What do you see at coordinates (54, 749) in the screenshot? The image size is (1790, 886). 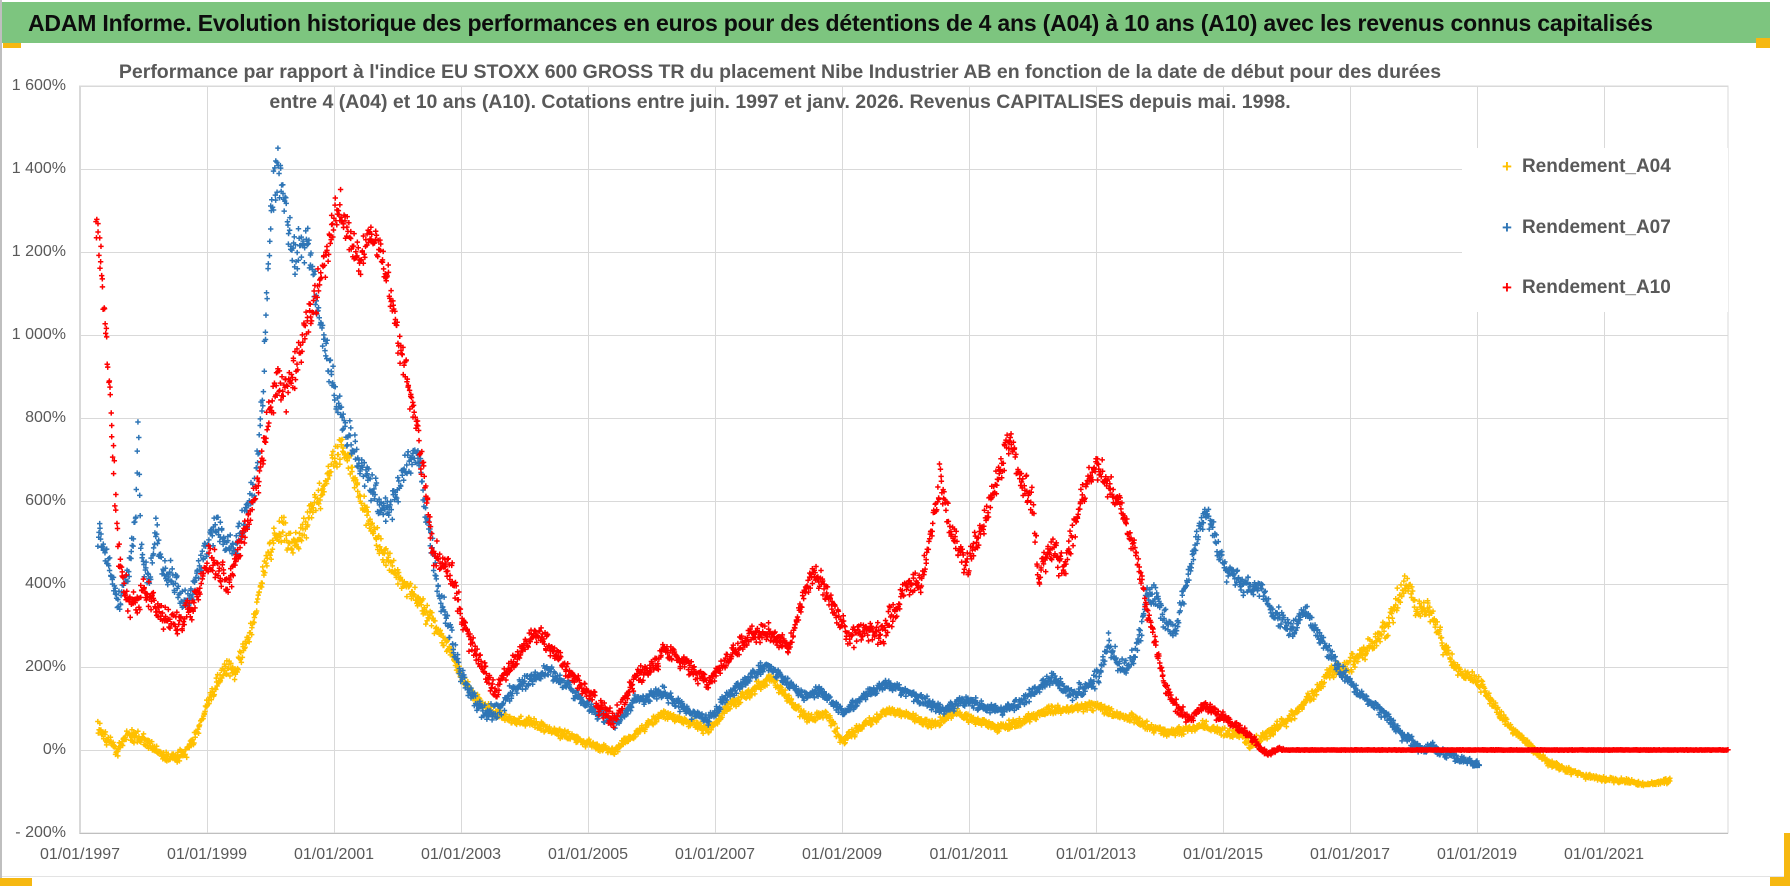 I see `y-axis-tick-label: 0%` at bounding box center [54, 749].